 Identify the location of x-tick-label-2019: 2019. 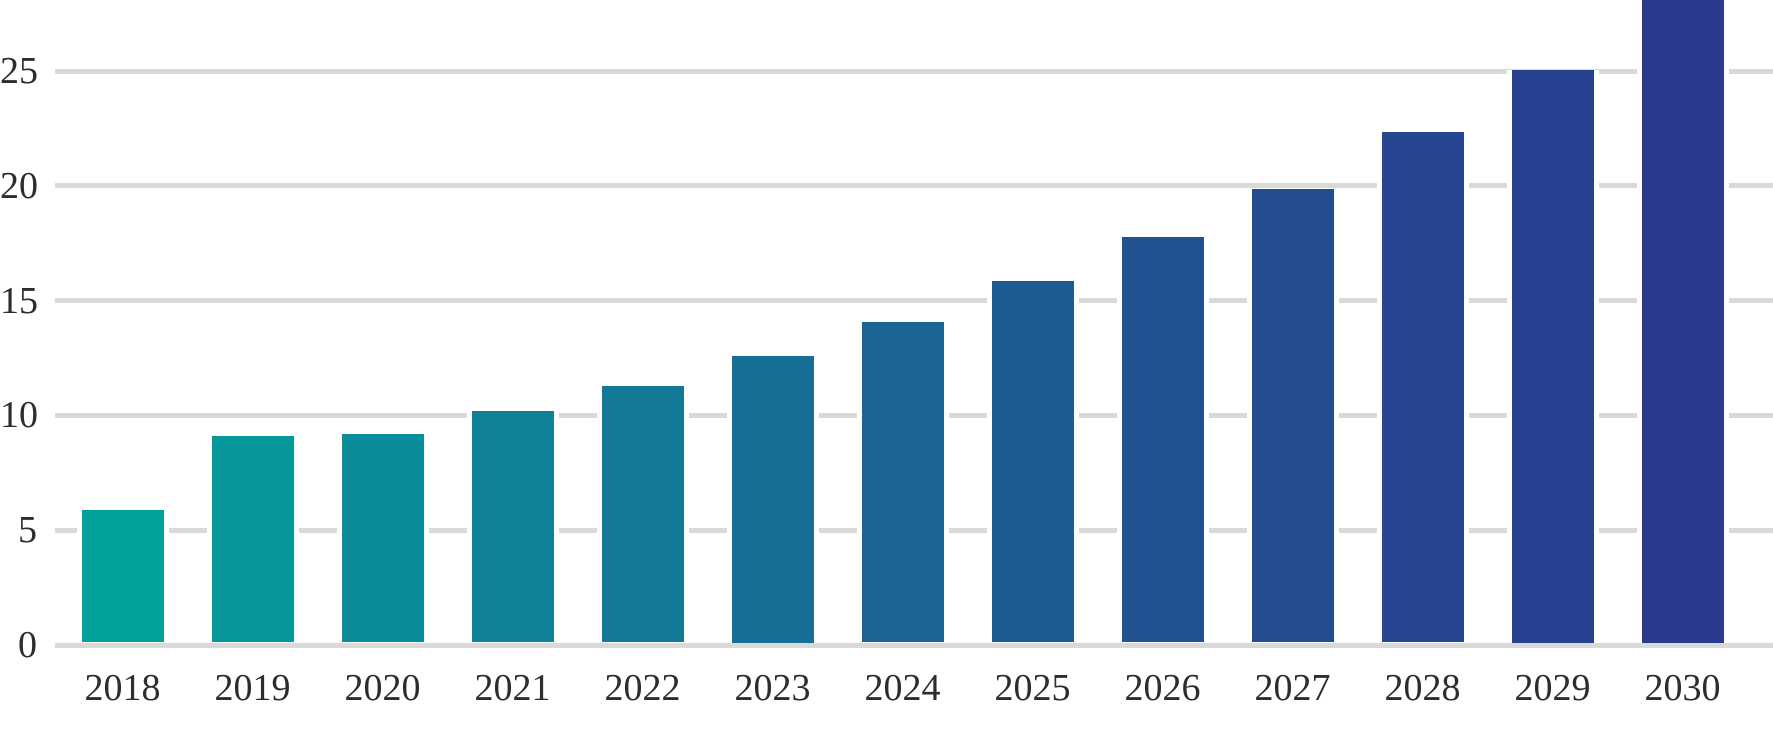
(252, 688).